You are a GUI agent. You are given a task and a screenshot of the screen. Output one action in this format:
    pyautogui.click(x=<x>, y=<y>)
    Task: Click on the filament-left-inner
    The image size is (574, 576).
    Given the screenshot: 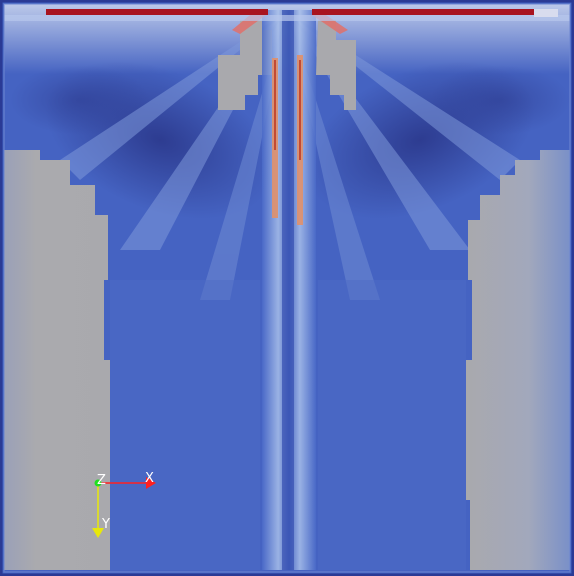 What is the action you would take?
    pyautogui.click(x=275, y=105)
    